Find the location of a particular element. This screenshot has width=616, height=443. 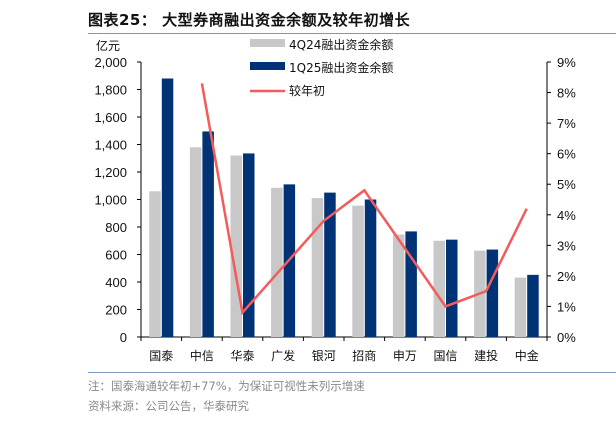

left-tick-label: 1,000 is located at coordinates (110, 200).